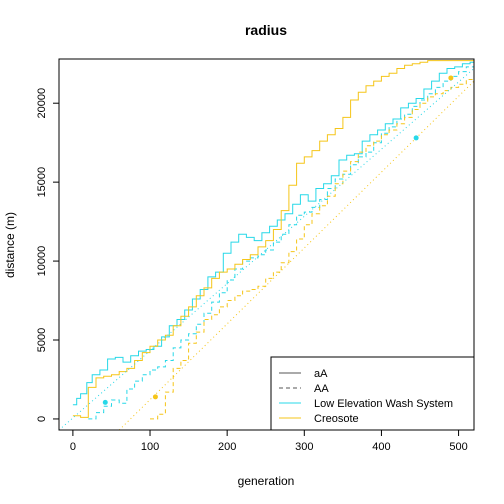 This screenshot has height=504, width=504. I want to click on y-axis: 0 5000 10000 15000 20000, so click(47, 255).